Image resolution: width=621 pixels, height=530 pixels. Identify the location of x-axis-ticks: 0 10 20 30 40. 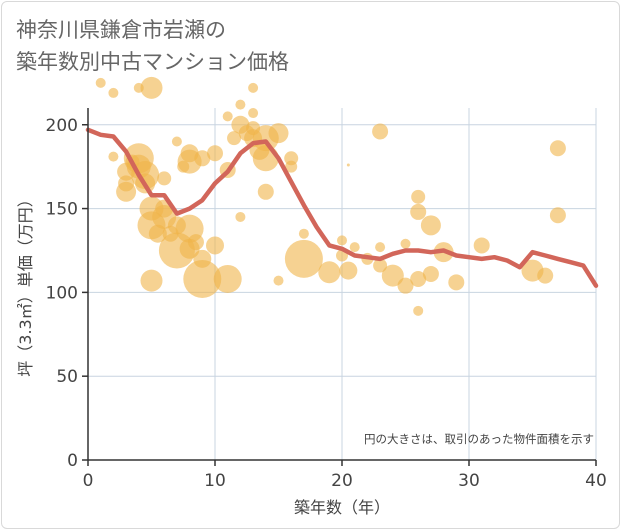
(345, 475).